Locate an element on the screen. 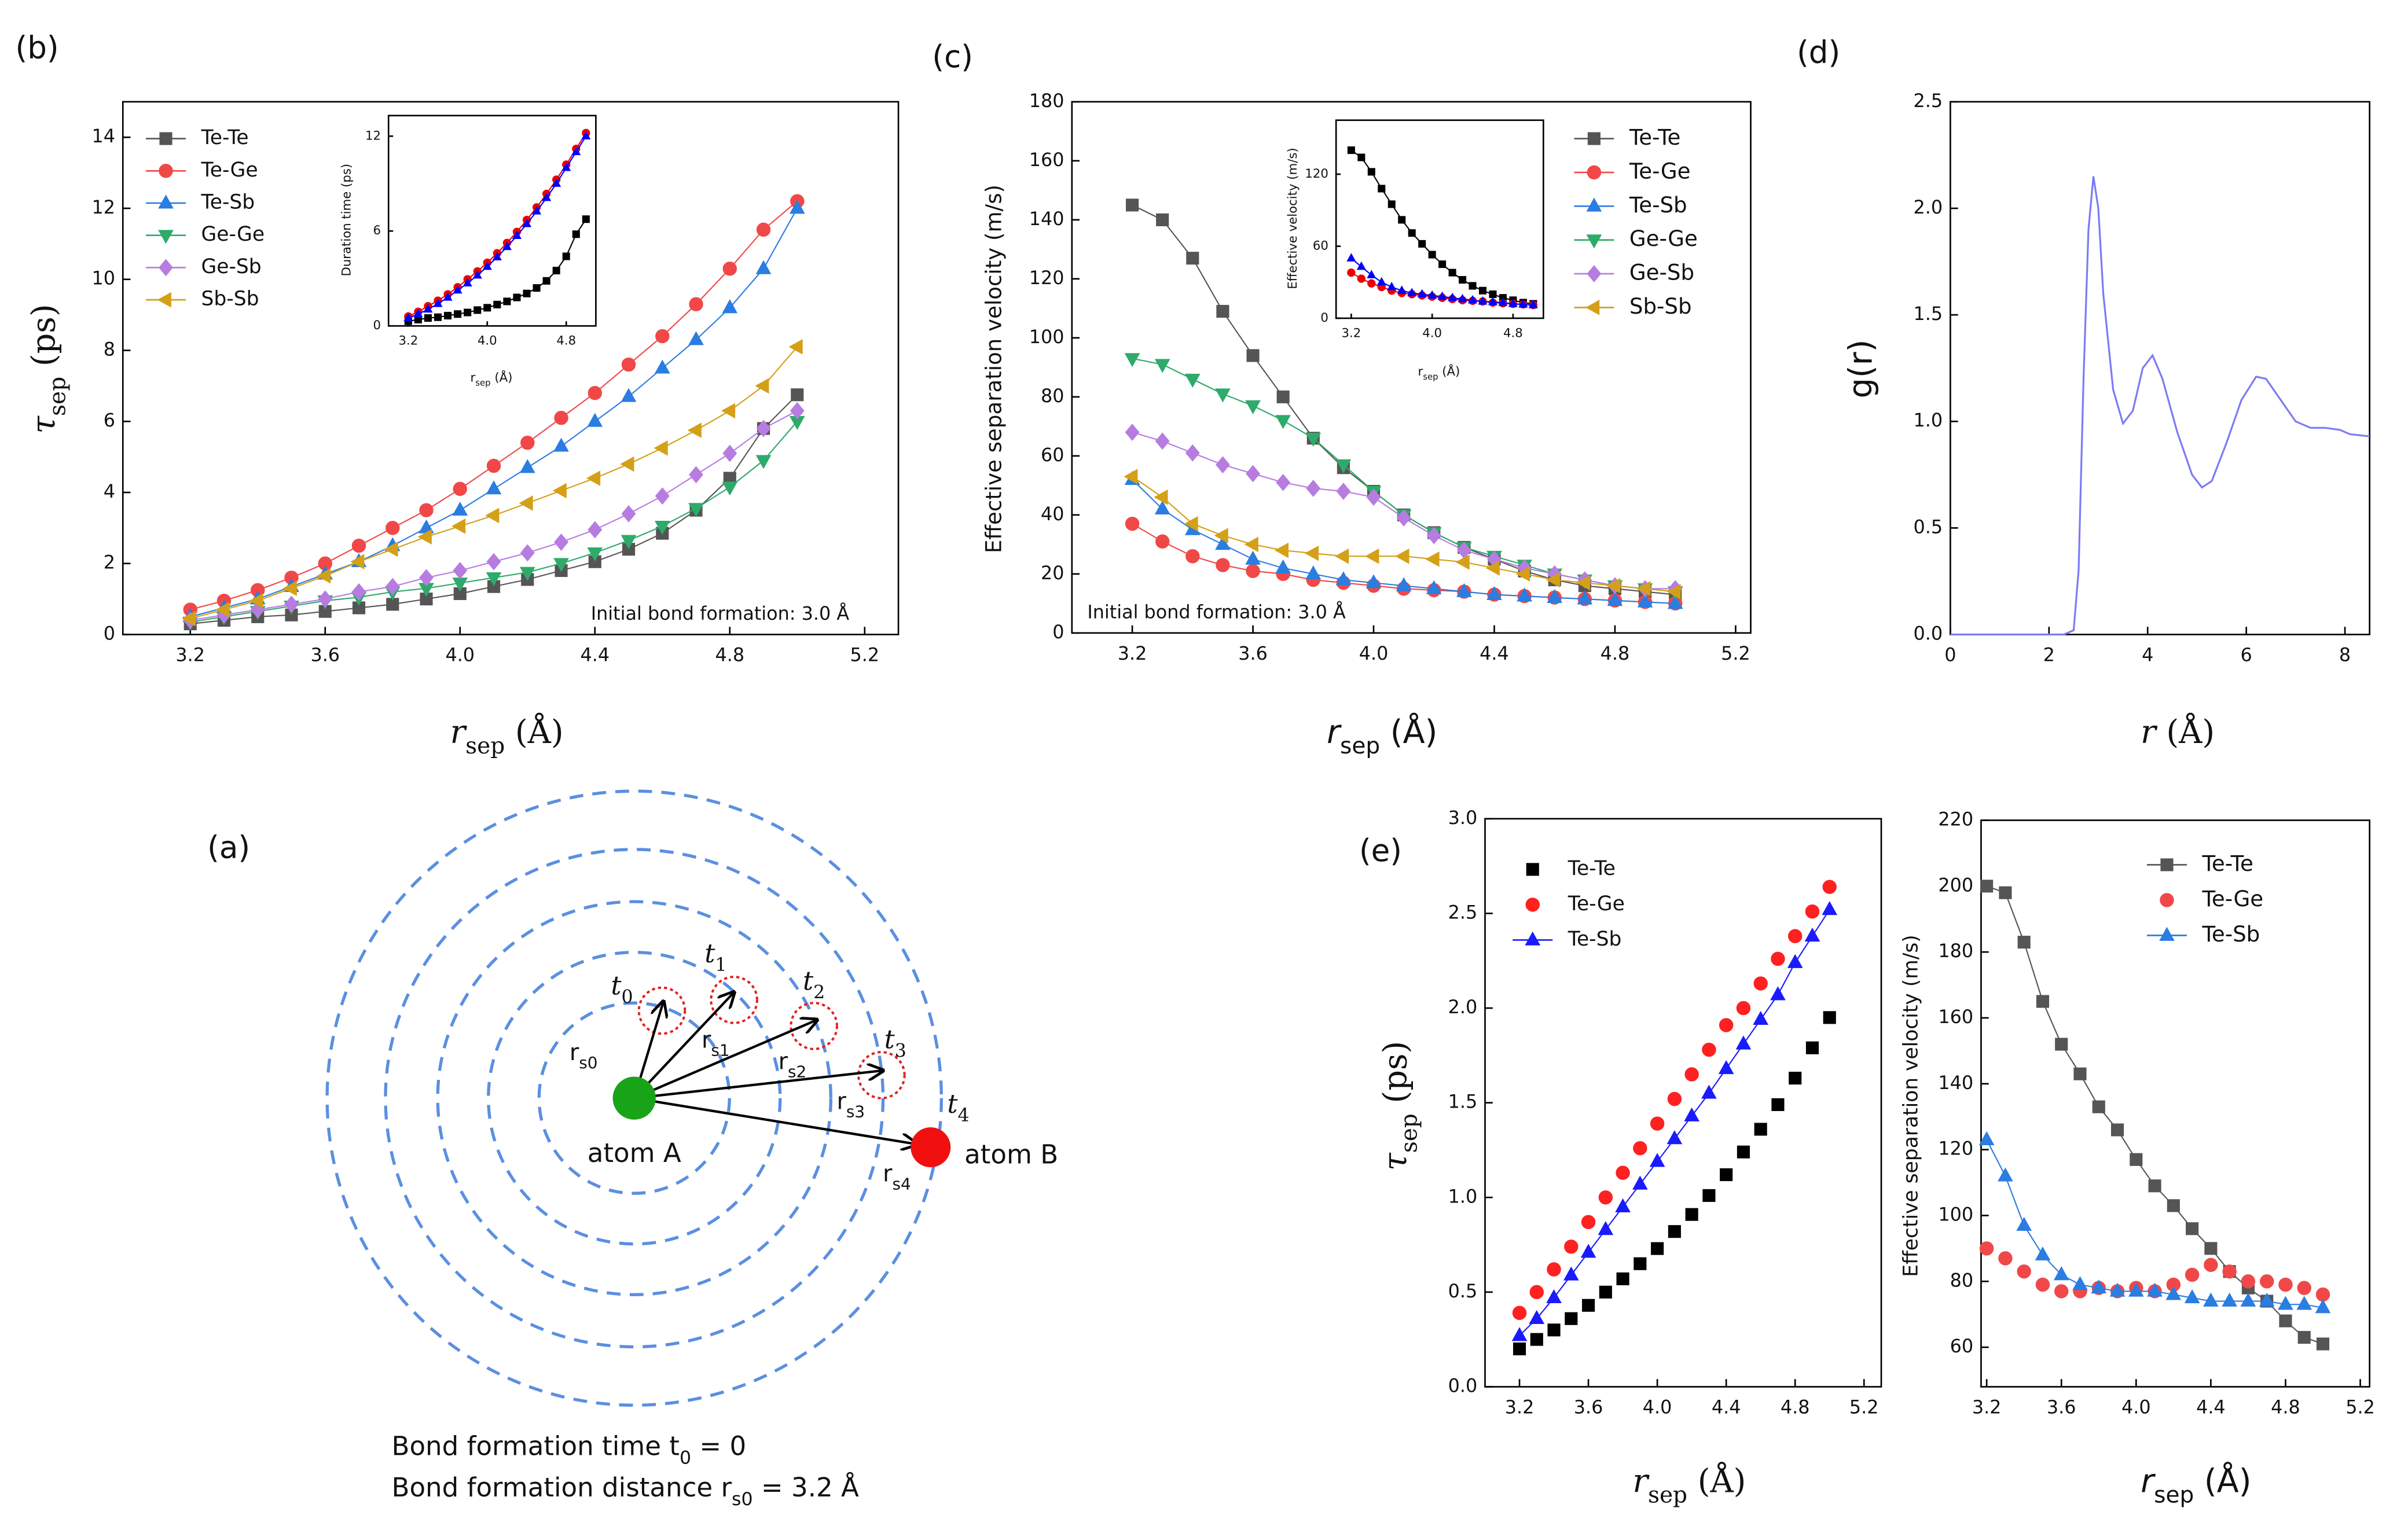 The image size is (2408, 1530). plot-frame is located at coordinates (511, 368).